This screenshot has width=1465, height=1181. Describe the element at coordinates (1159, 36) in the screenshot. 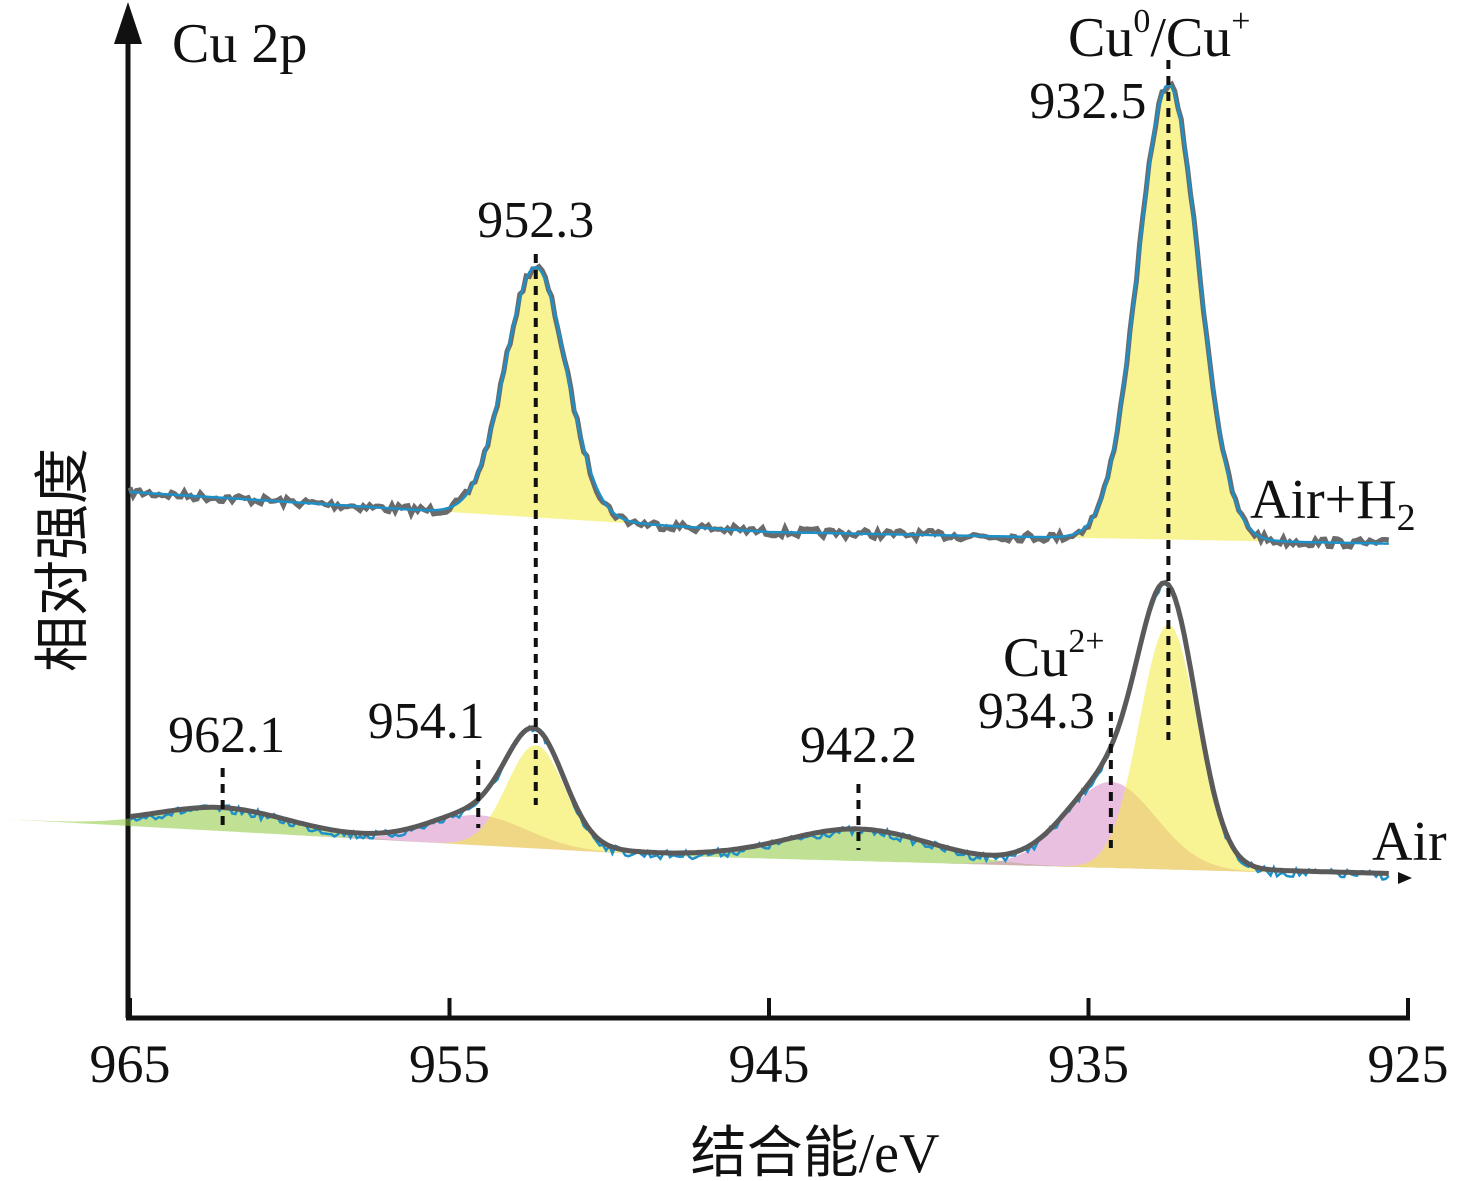

I see `label-cu0-cu-plus: Cu0/Cu+` at that location.